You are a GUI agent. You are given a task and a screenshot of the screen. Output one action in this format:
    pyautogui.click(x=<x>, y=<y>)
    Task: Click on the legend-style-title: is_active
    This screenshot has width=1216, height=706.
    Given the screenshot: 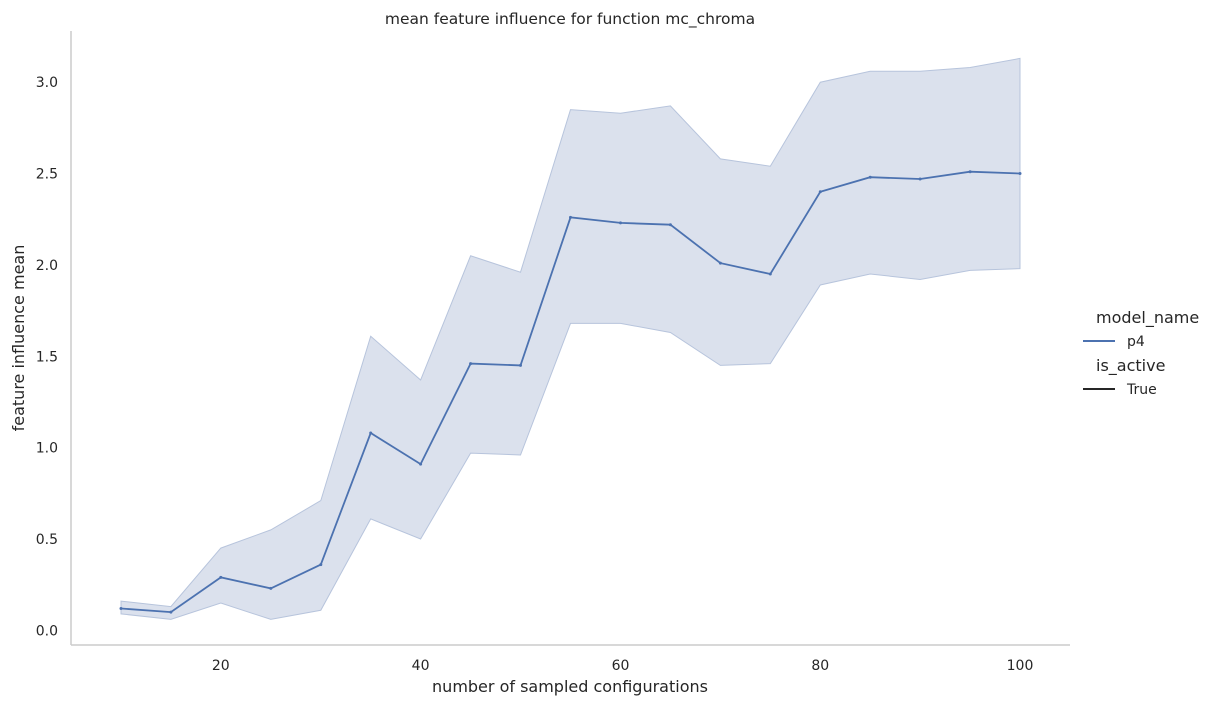 What is the action you would take?
    pyautogui.click(x=1130, y=366)
    